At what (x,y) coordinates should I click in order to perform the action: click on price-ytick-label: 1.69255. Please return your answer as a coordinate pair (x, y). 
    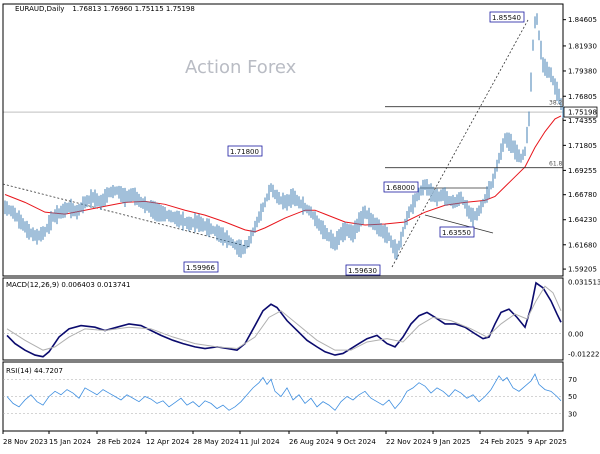
    Looking at the image, I should click on (582, 171).